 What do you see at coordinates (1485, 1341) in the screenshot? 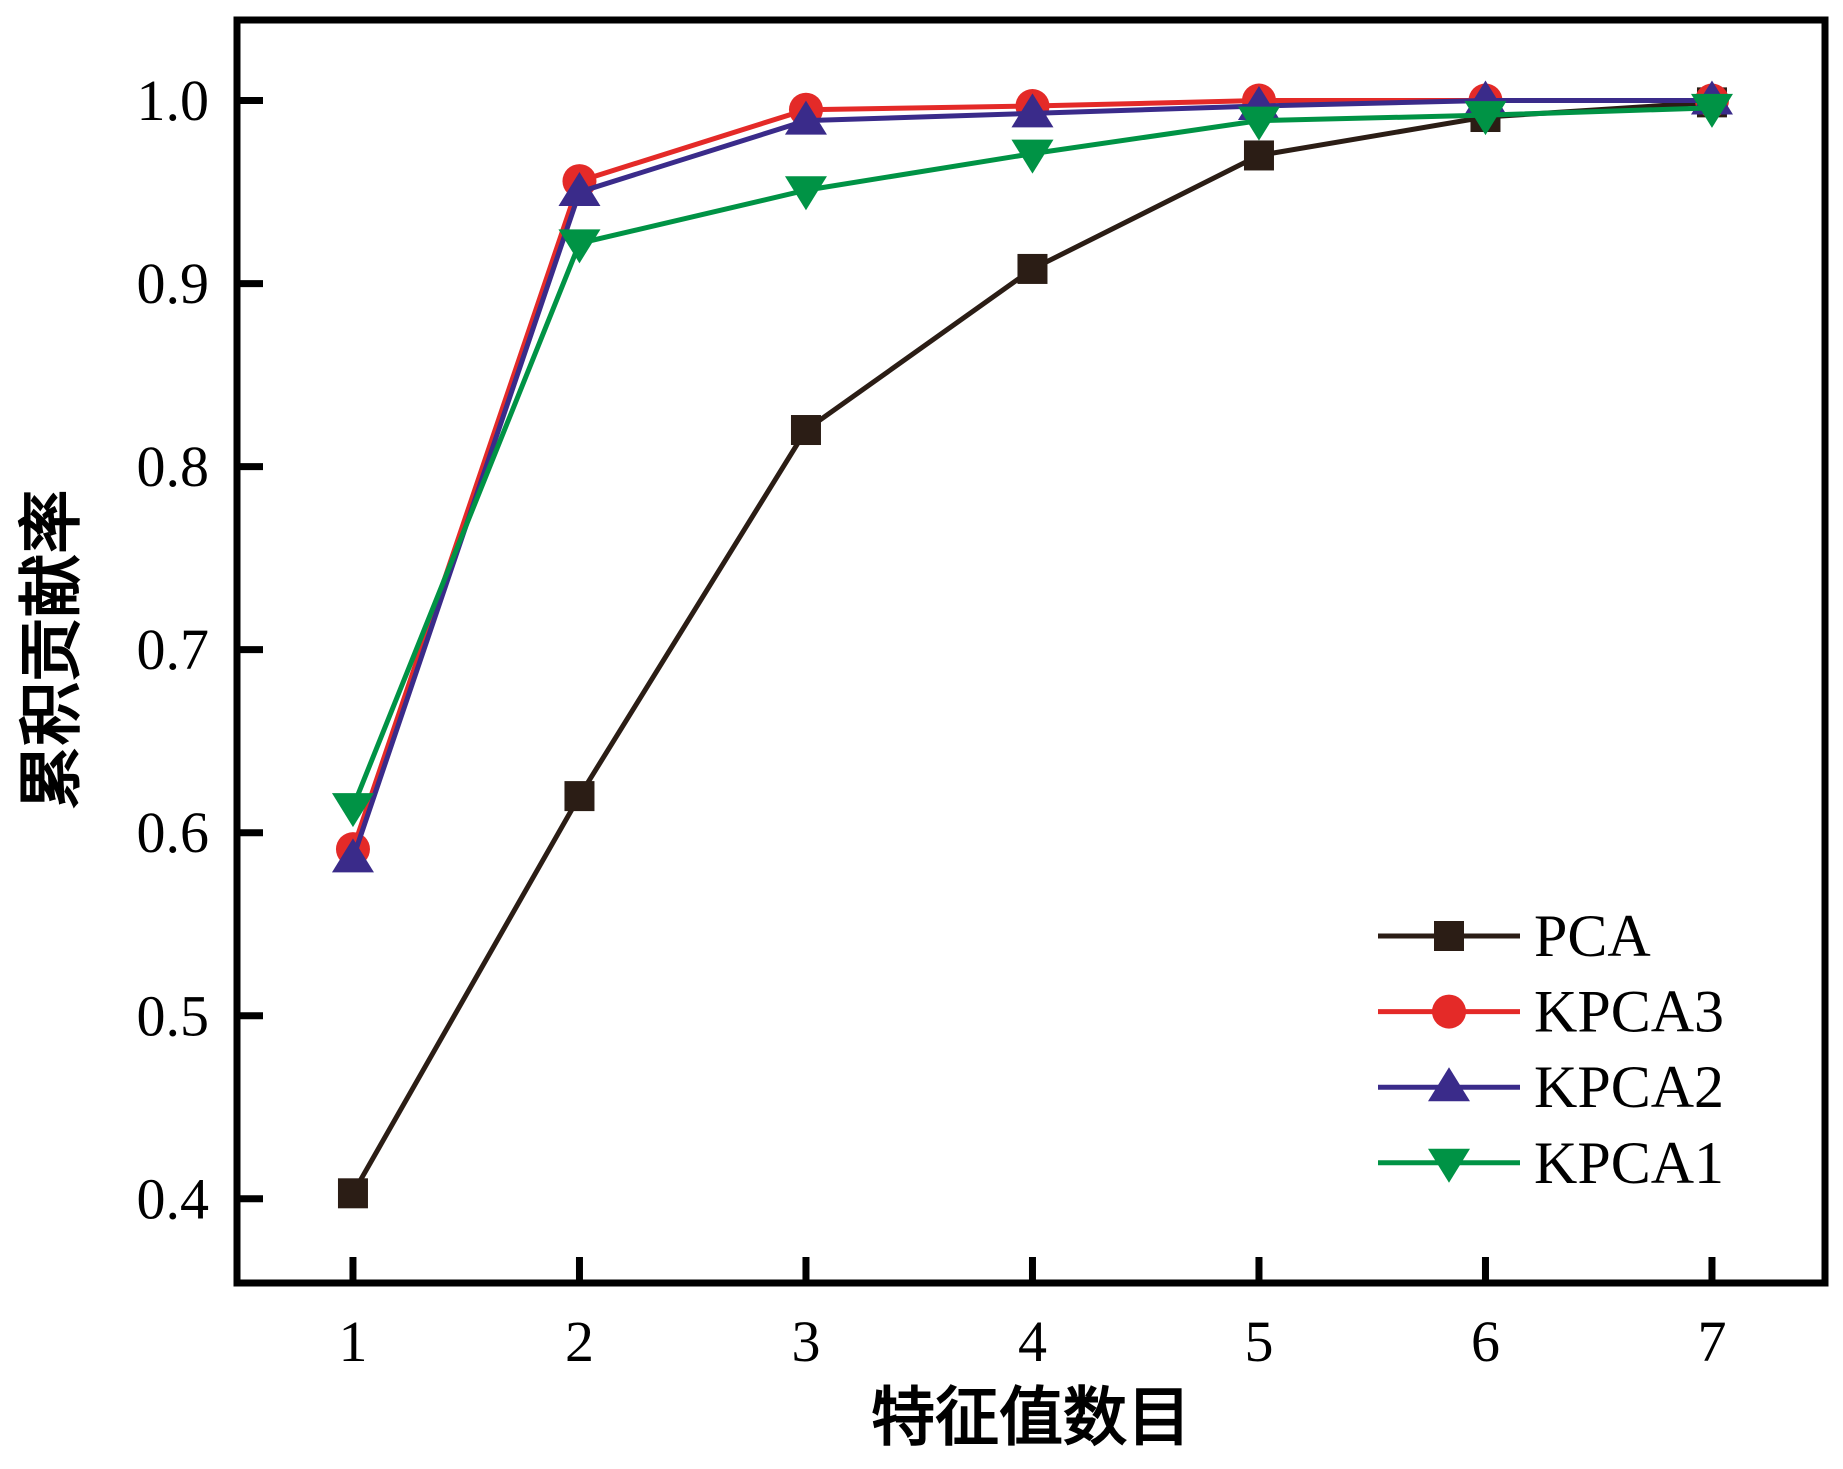
I see `x-tick-label: 6` at bounding box center [1485, 1341].